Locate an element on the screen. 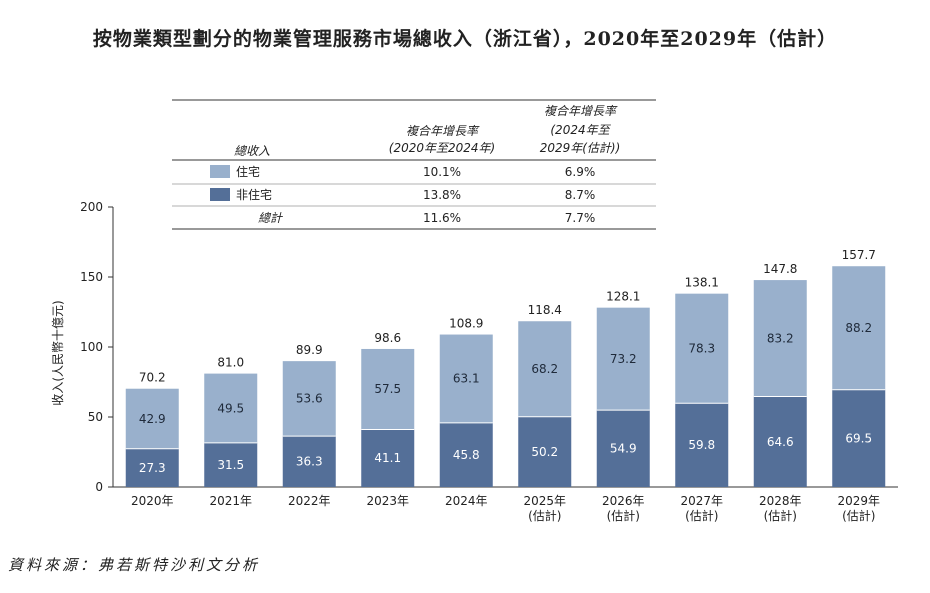 The image size is (930, 593). y-tick-label: 200 is located at coordinates (91, 207).